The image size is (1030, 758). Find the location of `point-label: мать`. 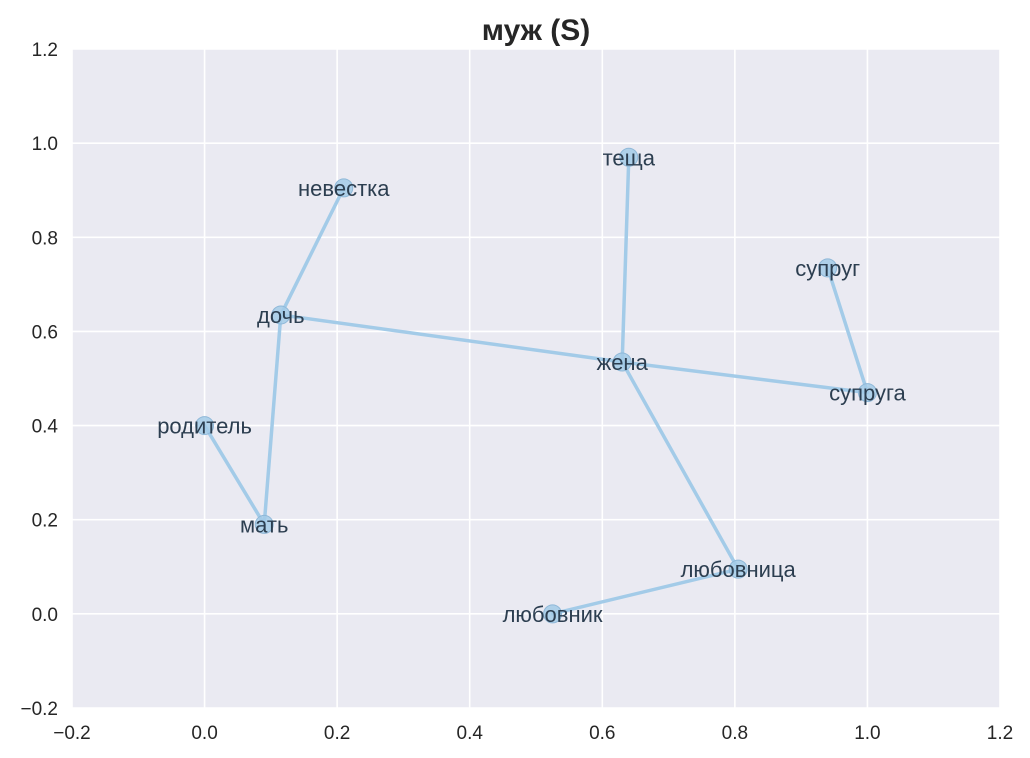

point-label: мать is located at coordinates (264, 524).